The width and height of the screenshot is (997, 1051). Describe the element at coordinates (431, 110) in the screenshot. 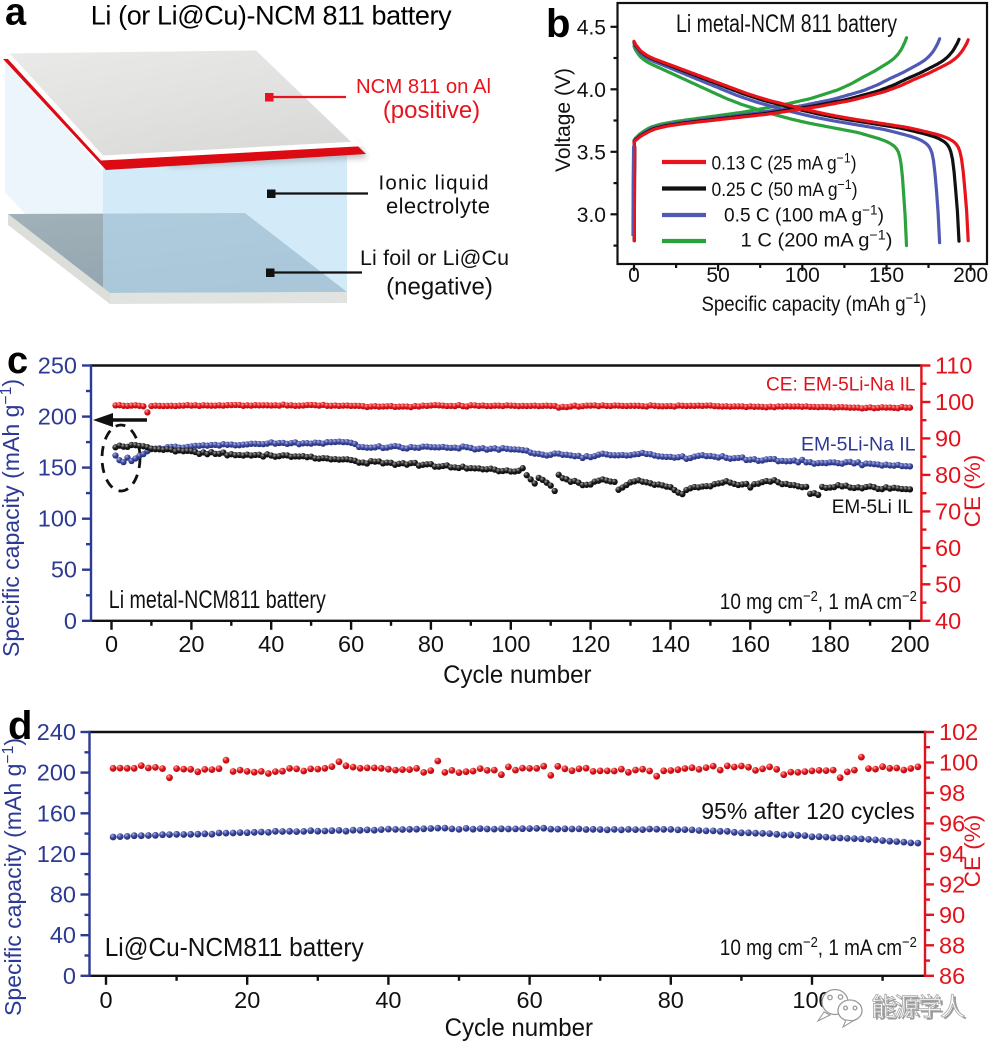

I see `svg-text: (positive)` at that location.